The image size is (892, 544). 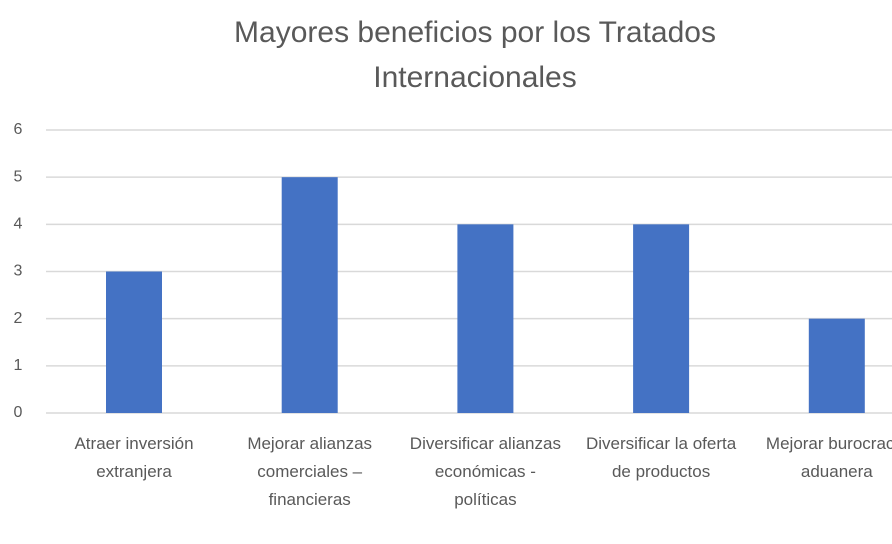 What do you see at coordinates (18, 224) in the screenshot?
I see `y-tick-label: 4` at bounding box center [18, 224].